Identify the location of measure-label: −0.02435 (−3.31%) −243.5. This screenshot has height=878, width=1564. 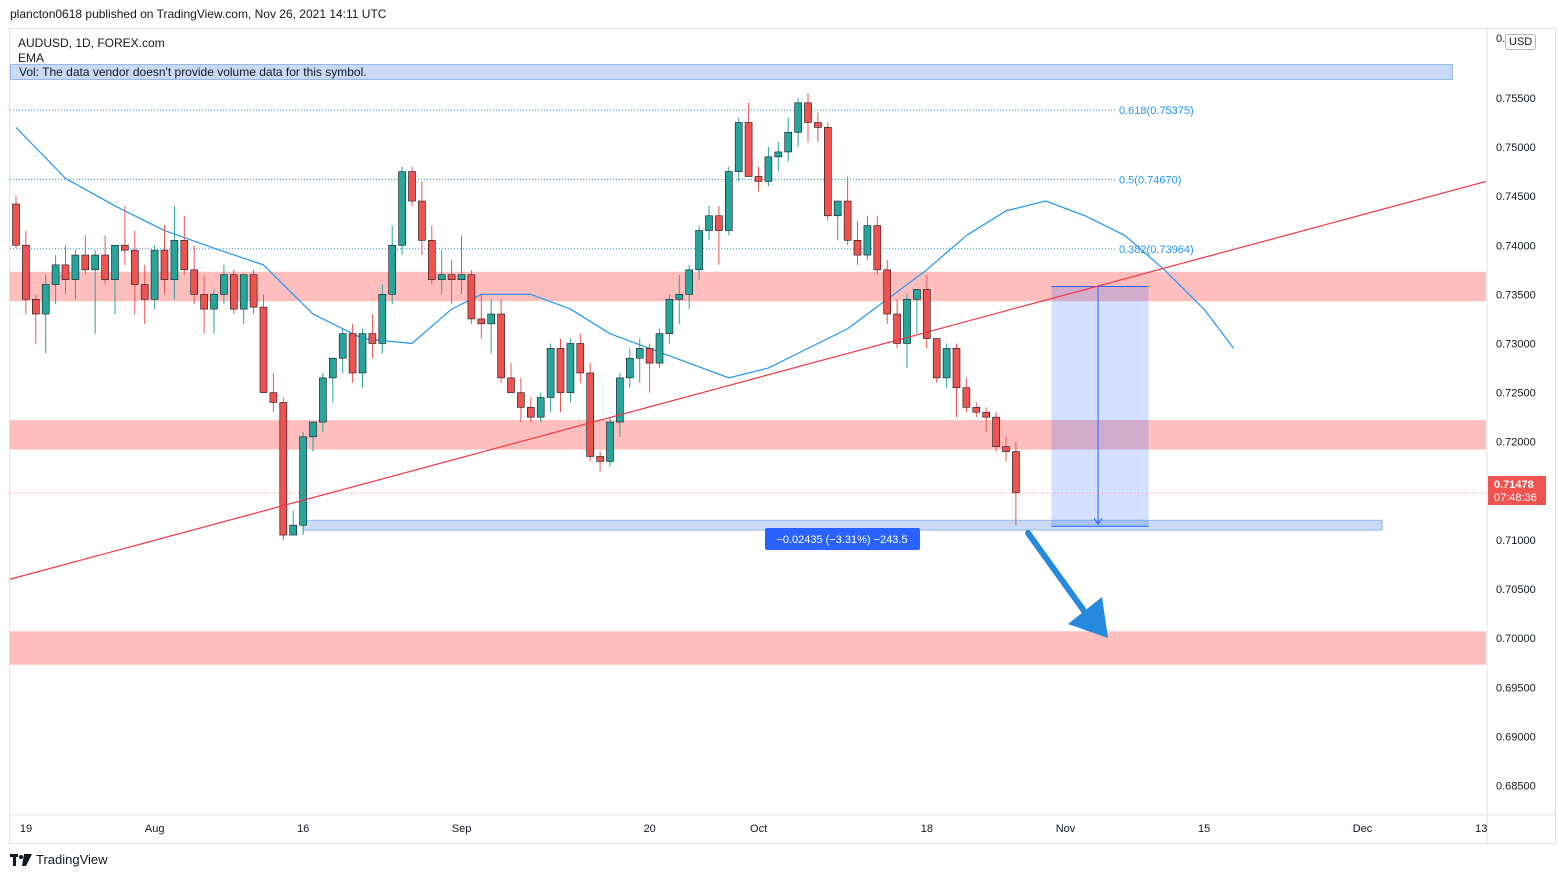
(841, 540).